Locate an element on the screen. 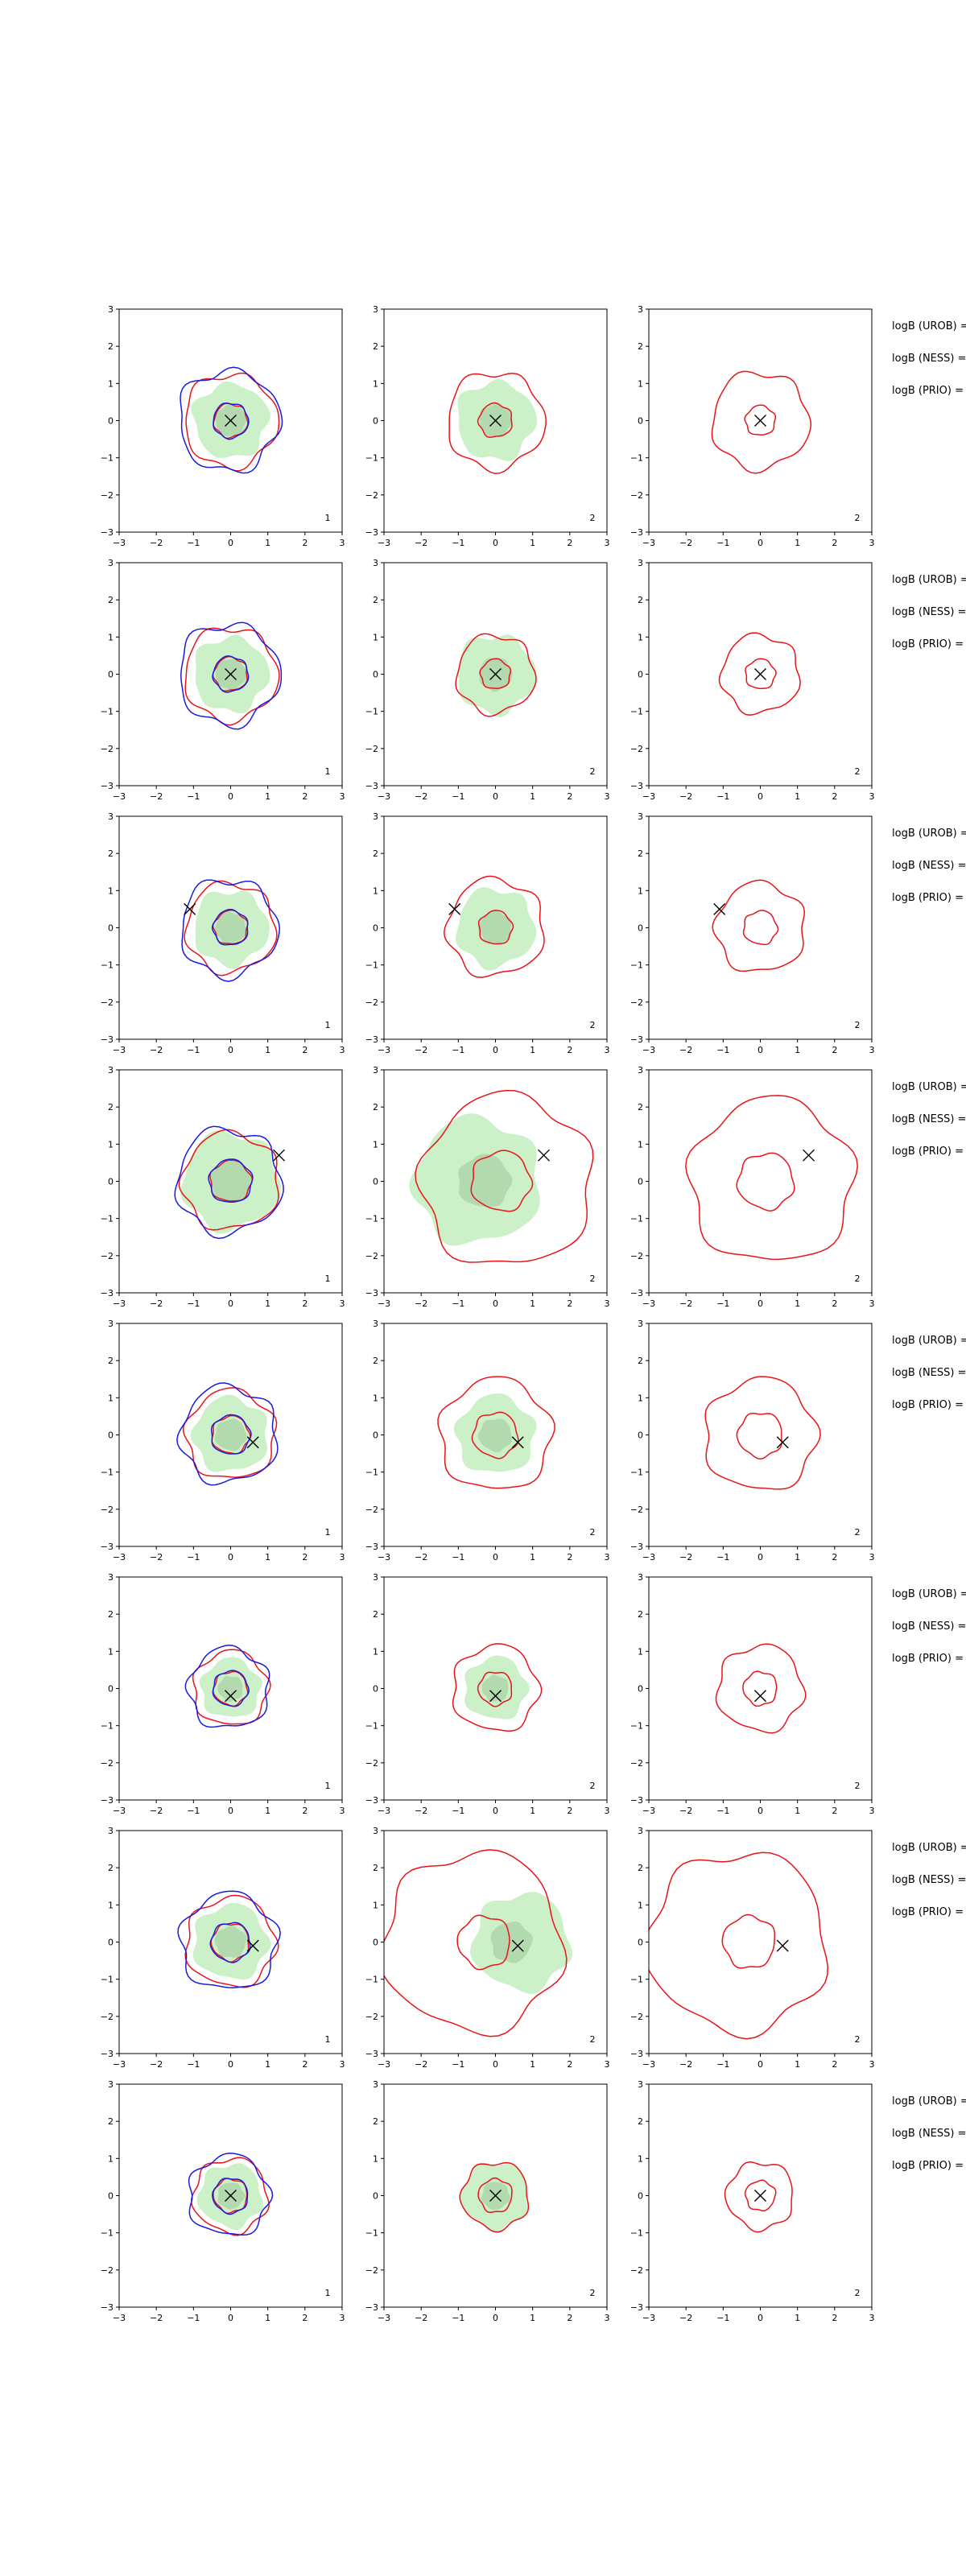 The height and width of the screenshot is (2576, 966). panel-r5-c2: −3 −2 −1 0 1 2 3 3 2 1 0 −1 −2 −3 2 is located at coordinates (487, 1441).